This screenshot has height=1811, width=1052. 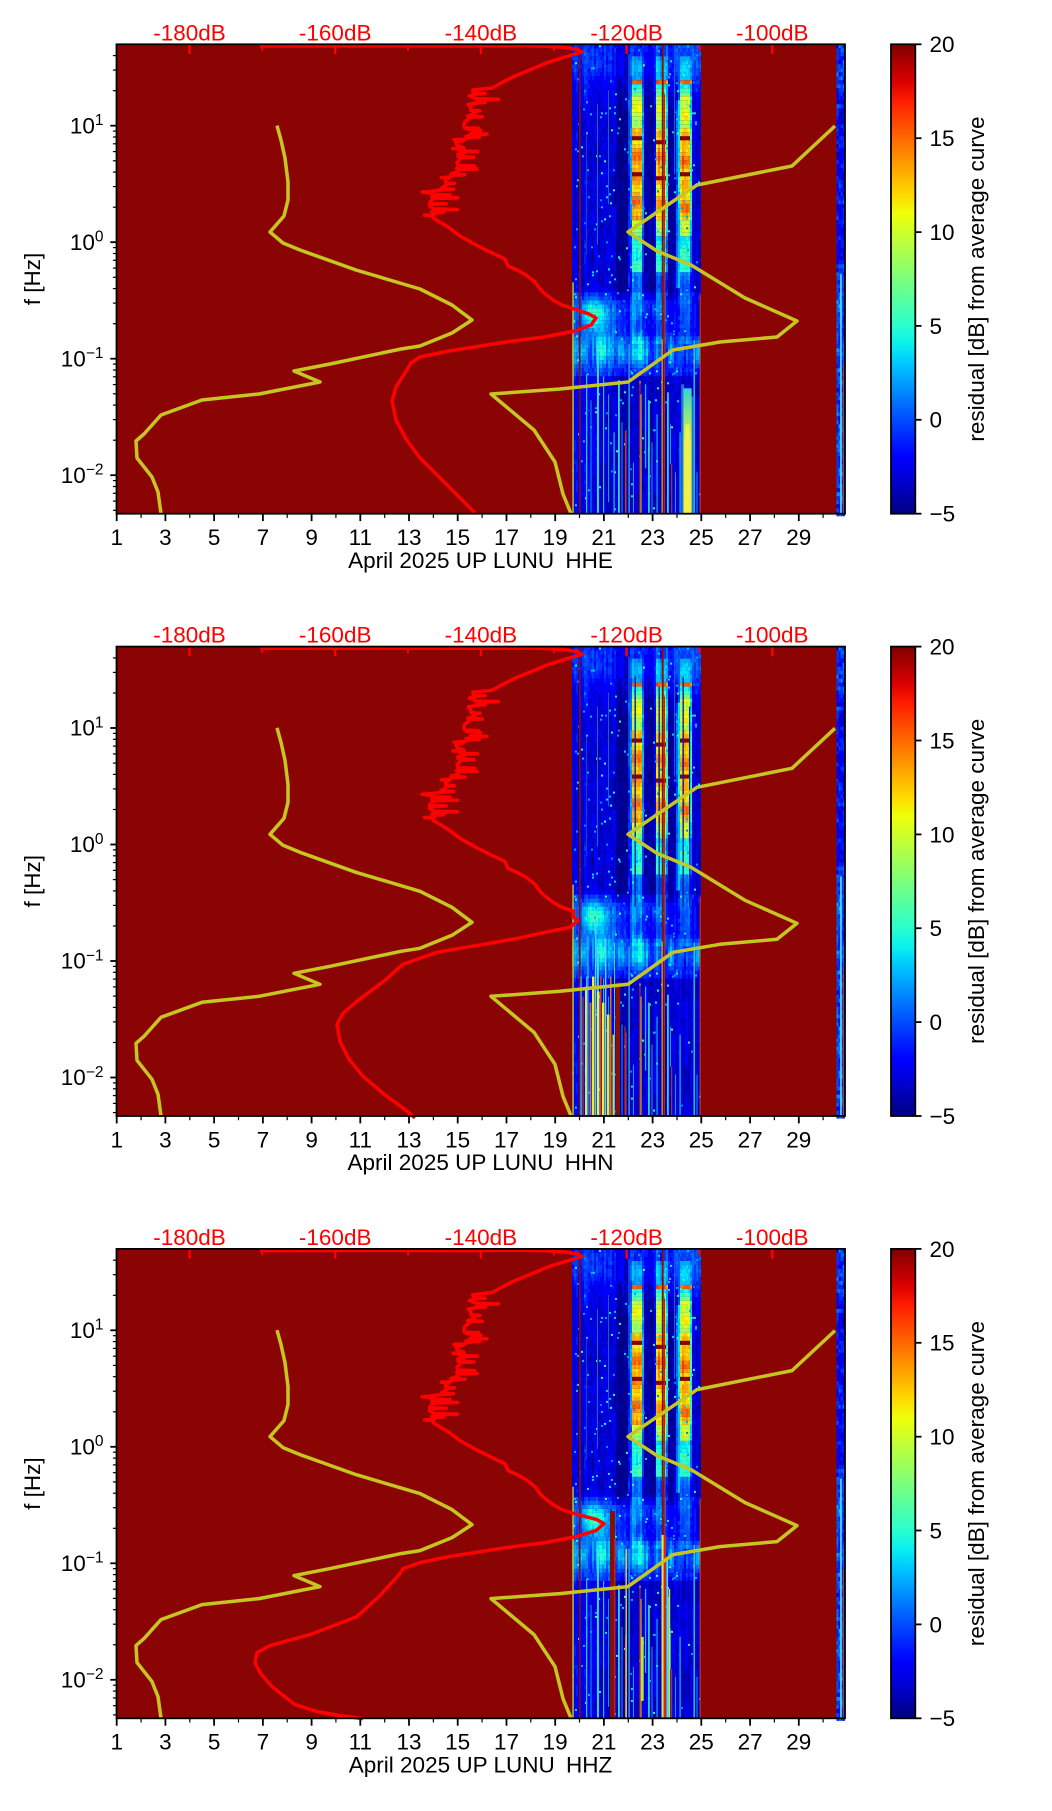 I want to click on svg-text: 9, so click(x=311, y=537).